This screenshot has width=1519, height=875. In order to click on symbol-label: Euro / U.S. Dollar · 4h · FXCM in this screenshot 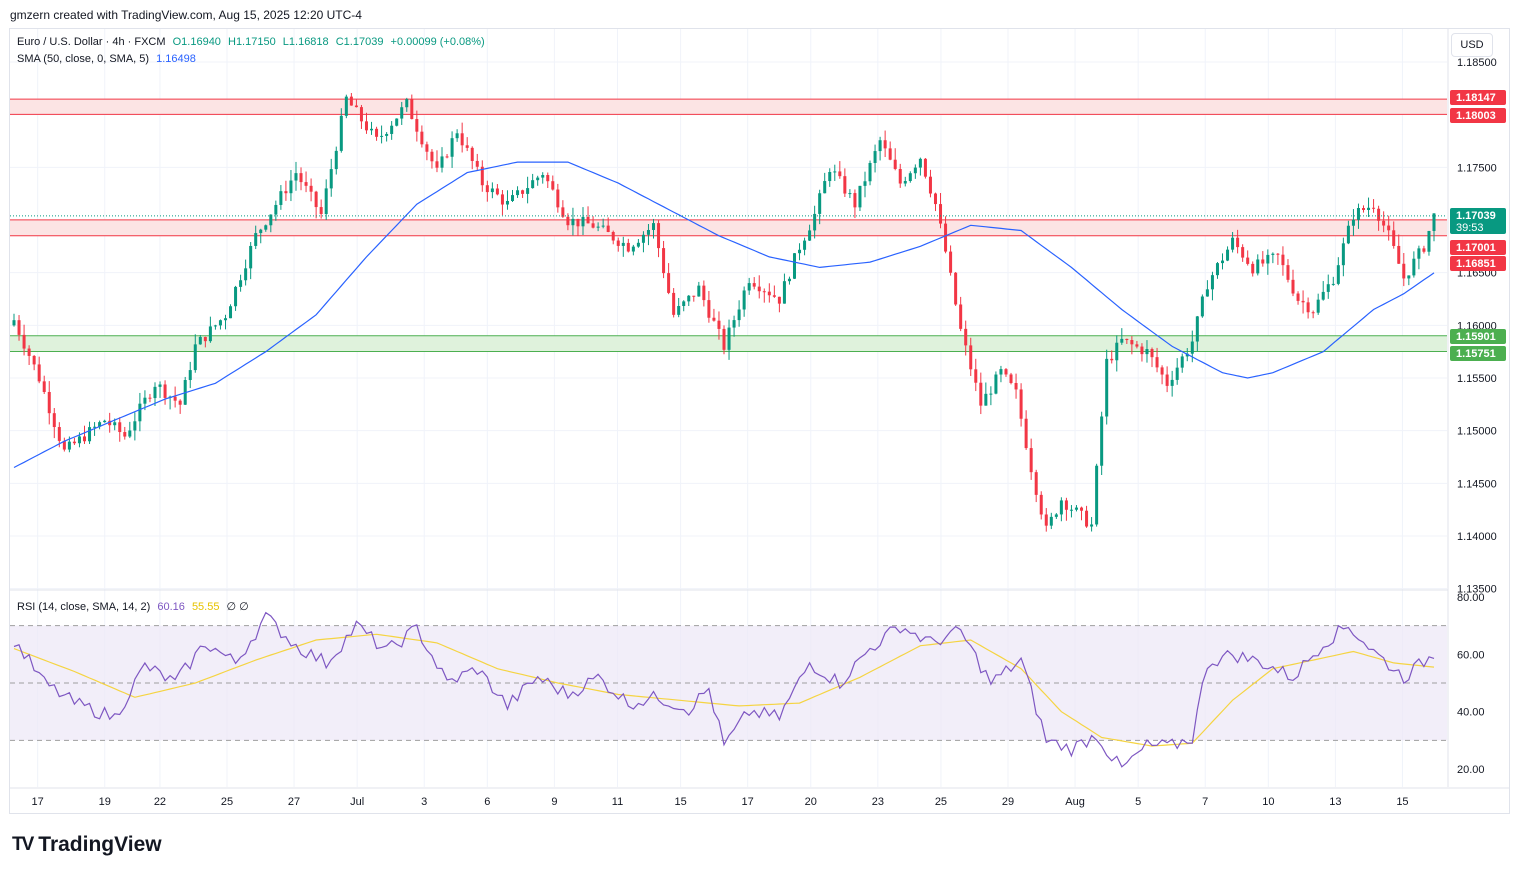, I will do `click(91, 42)`.